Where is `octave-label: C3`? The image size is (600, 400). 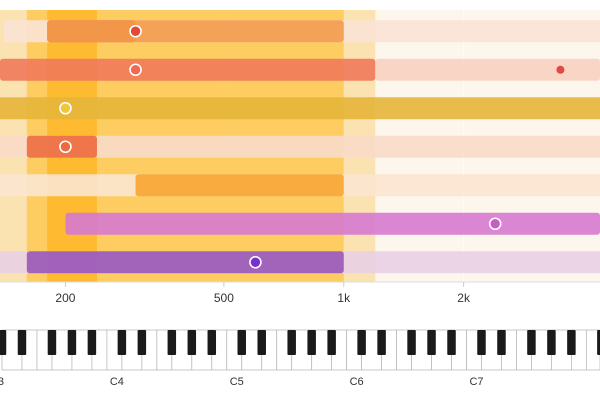
octave-label: C3 is located at coordinates (2, 382).